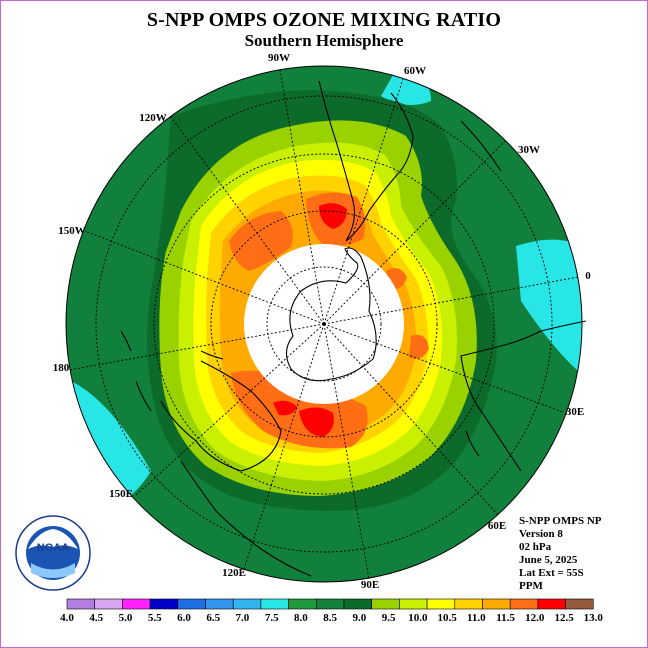  What do you see at coordinates (346, 451) in the screenshot?
I see `meridian-90e` at bounding box center [346, 451].